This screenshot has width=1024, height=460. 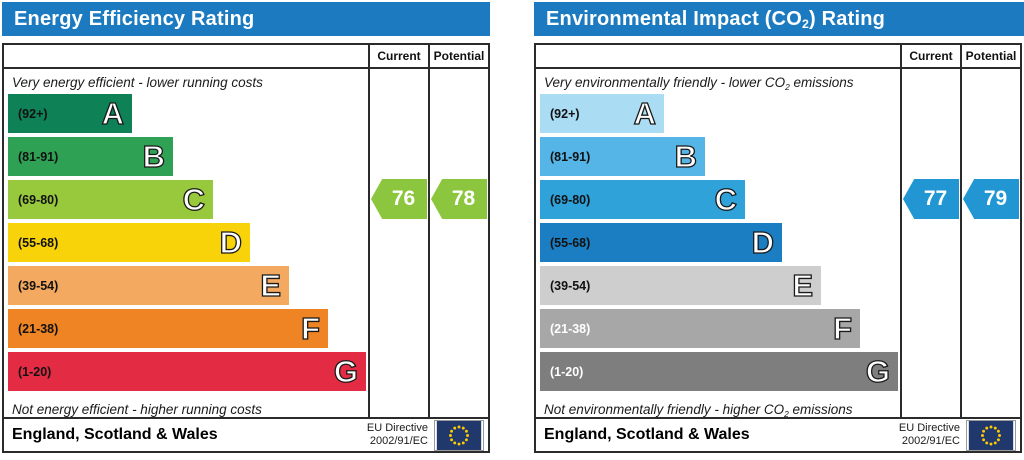 I want to click on environmental-current-column-header: Current, so click(x=930, y=56).